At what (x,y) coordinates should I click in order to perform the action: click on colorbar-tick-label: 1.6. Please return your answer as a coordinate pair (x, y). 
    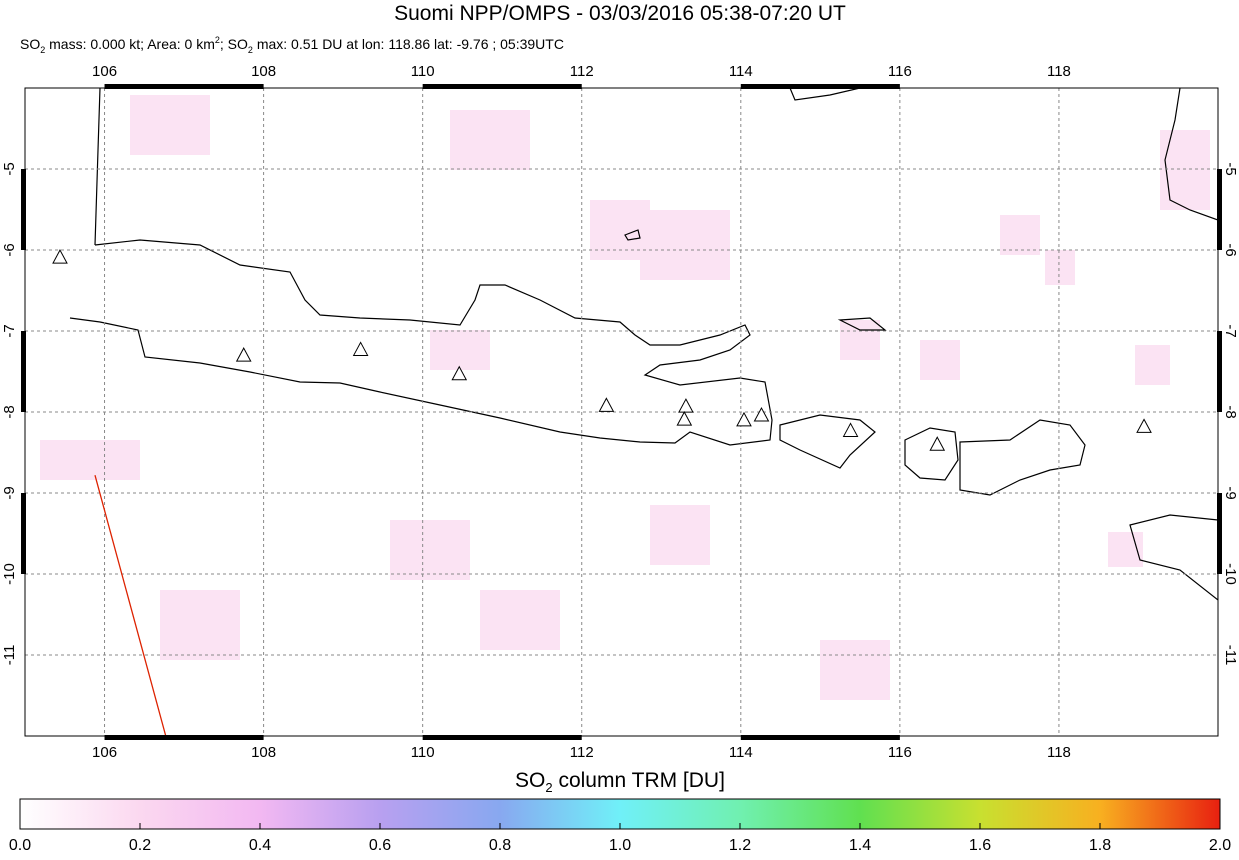
    Looking at the image, I should click on (980, 845).